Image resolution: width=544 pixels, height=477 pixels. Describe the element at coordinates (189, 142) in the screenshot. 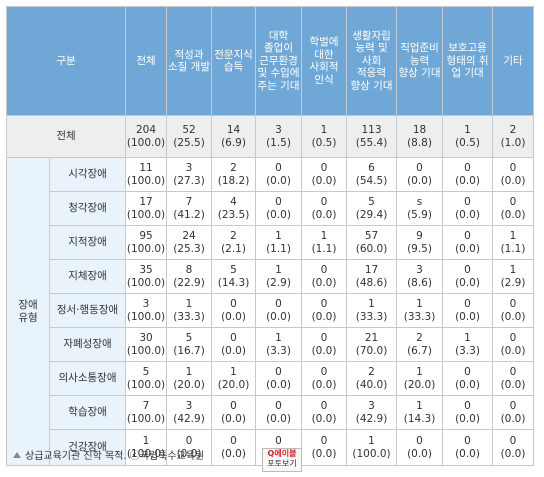

I see `value-percent: (25.5)` at that location.